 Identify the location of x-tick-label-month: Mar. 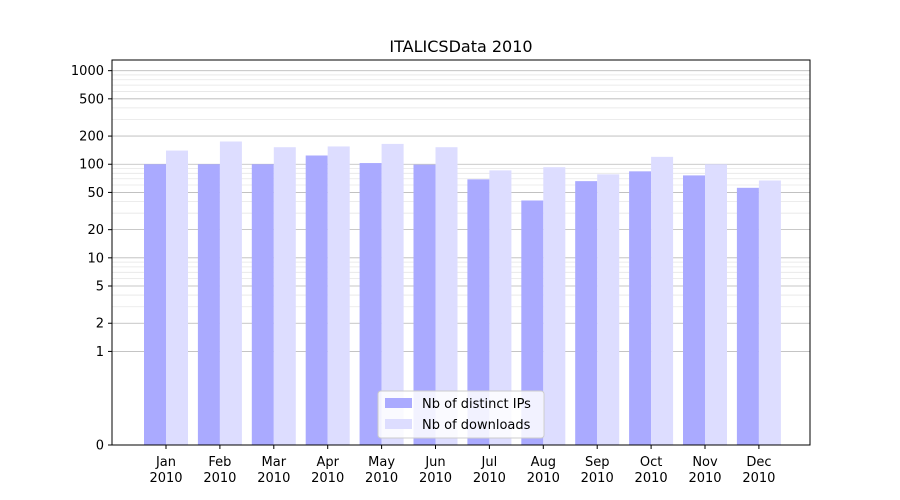
(274, 462).